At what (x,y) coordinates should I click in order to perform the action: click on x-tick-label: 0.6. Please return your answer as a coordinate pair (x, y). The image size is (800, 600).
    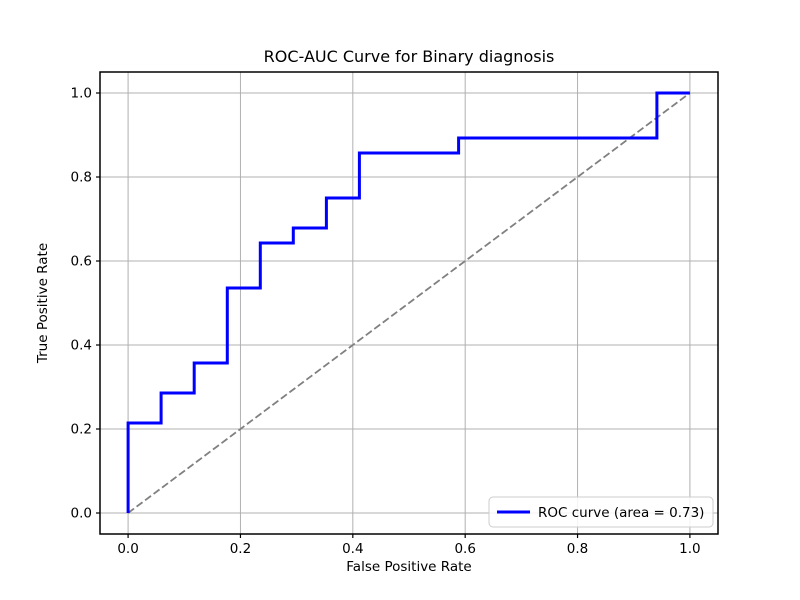
    Looking at the image, I should click on (464, 549).